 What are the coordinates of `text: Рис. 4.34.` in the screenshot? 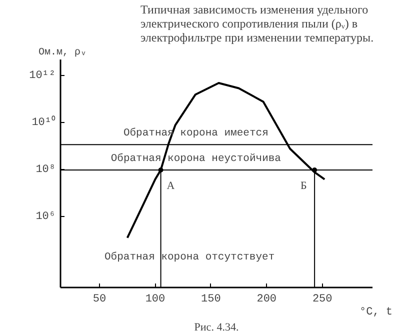 It's located at (216, 328).